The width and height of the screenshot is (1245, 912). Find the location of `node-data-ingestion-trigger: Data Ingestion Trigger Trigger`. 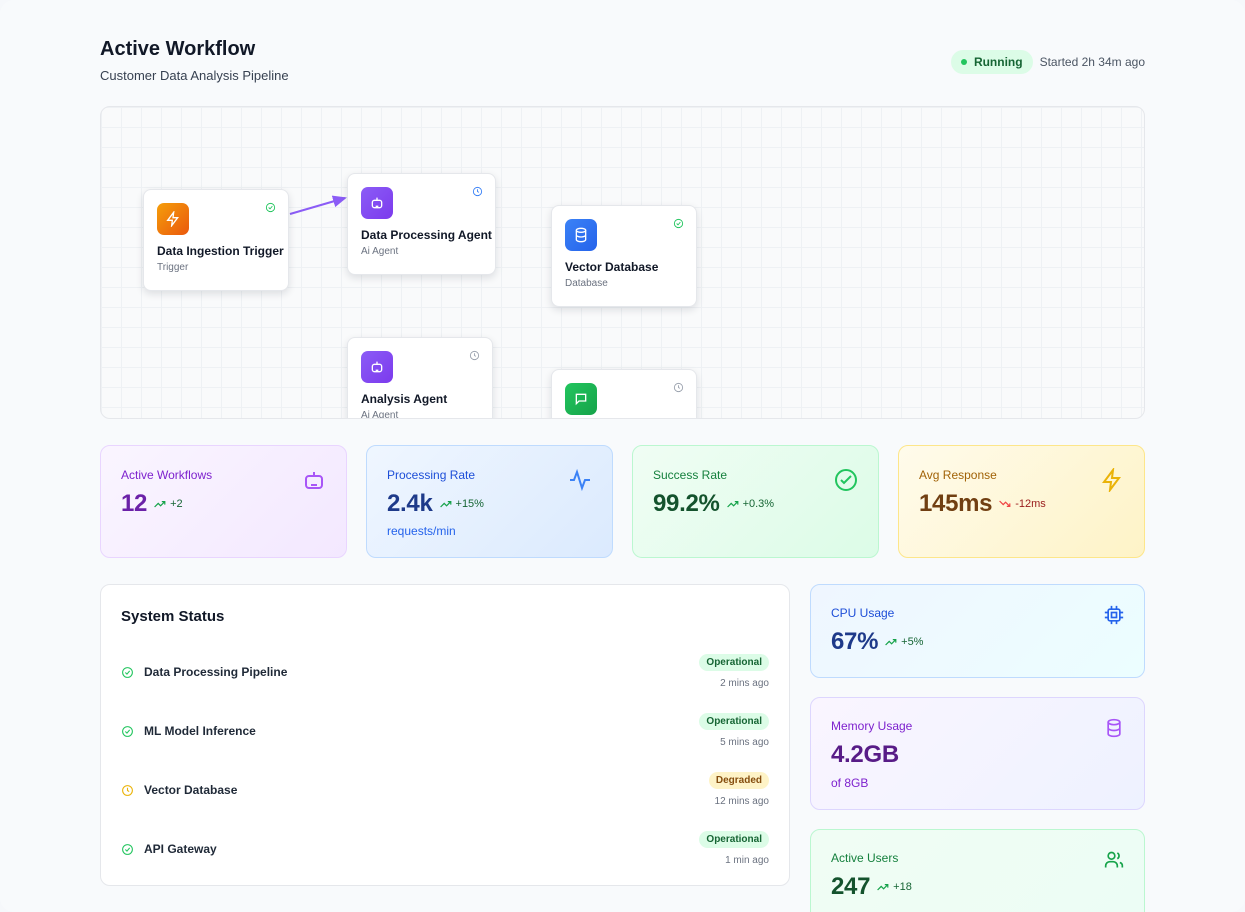

node-data-ingestion-trigger: Data Ingestion Trigger Trigger is located at coordinates (216, 240).